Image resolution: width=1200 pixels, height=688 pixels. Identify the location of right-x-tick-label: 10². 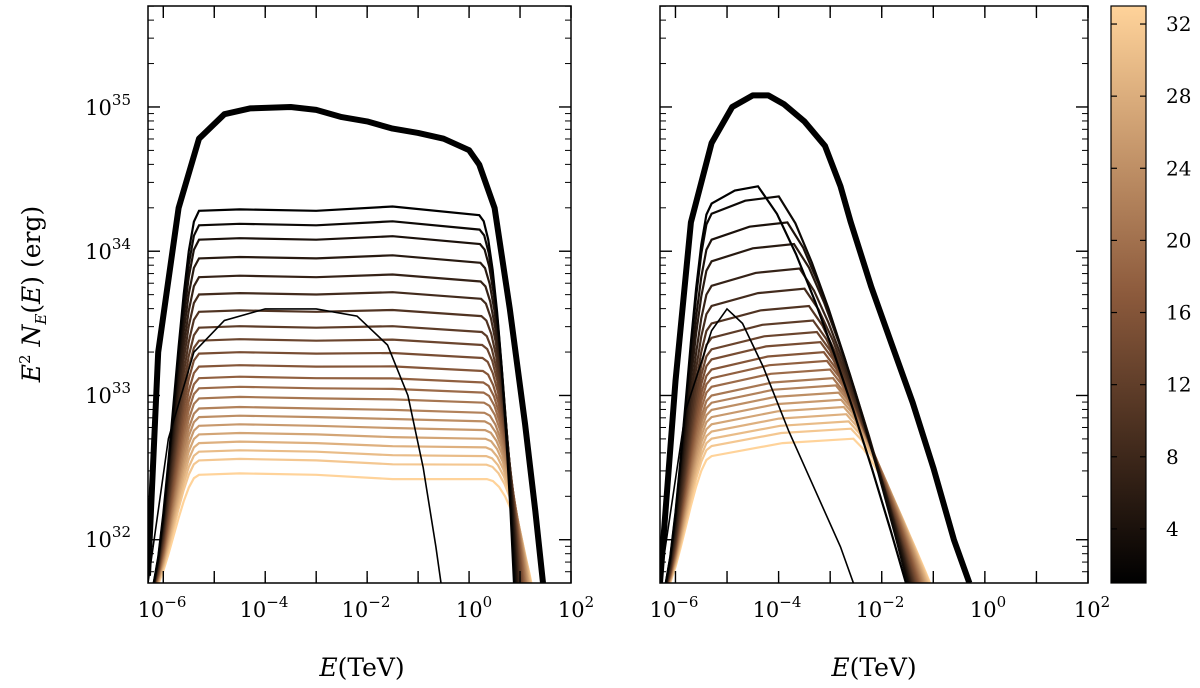
(1092, 607).